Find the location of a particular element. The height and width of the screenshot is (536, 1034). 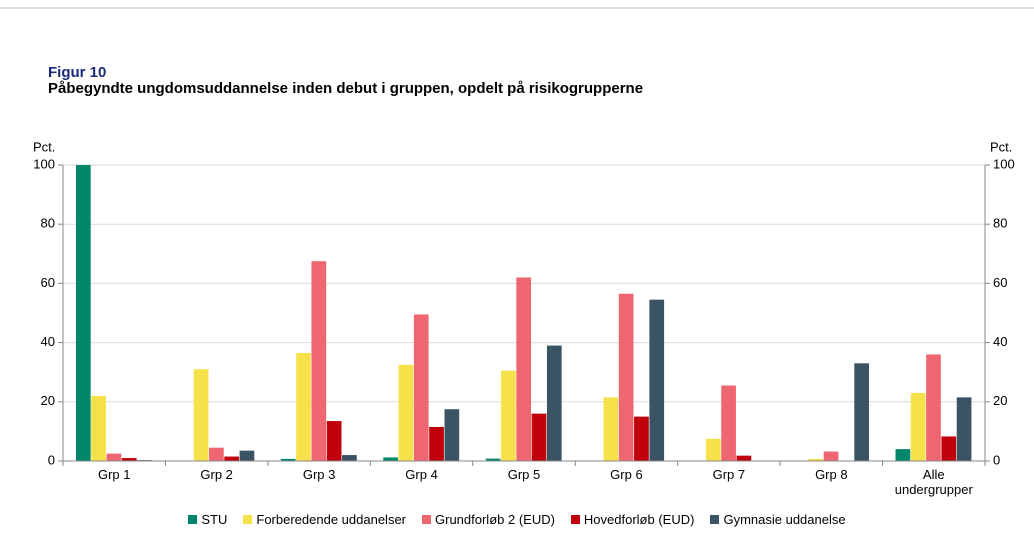

y-tick-label: 40 is located at coordinates (48, 341).